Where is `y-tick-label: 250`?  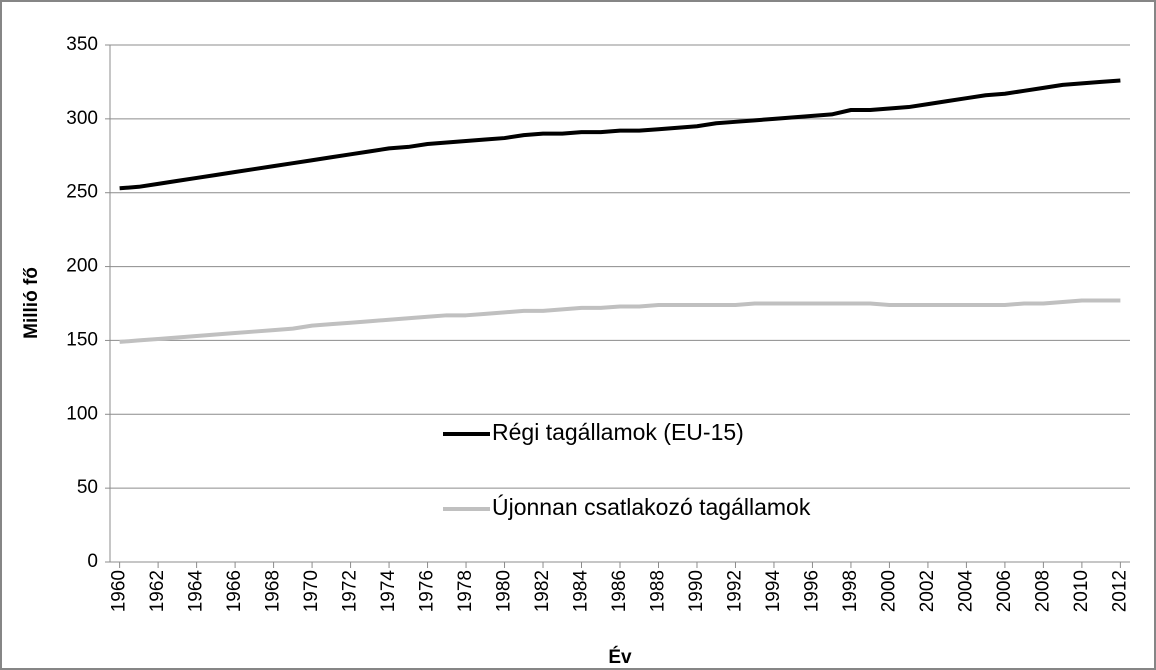
y-tick-label: 250 is located at coordinates (82, 192).